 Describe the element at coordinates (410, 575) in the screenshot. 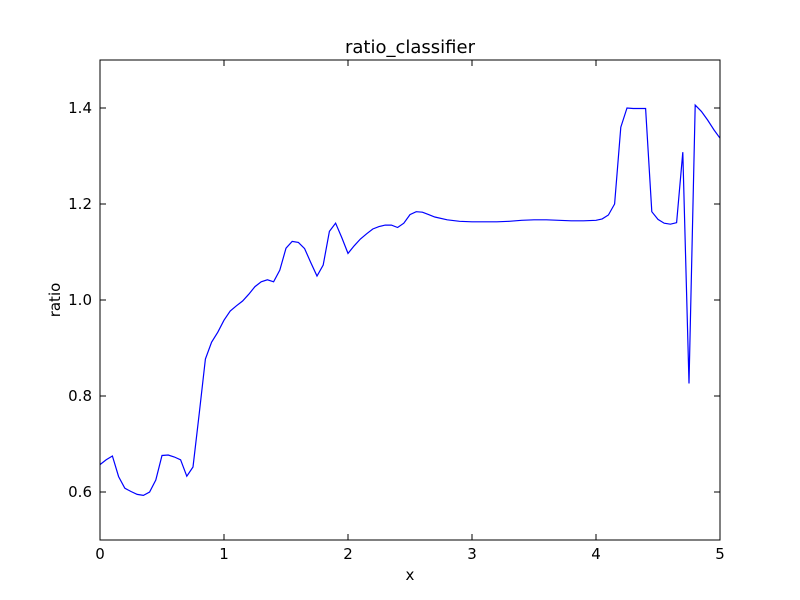

I see `x-axis-label: x` at that location.